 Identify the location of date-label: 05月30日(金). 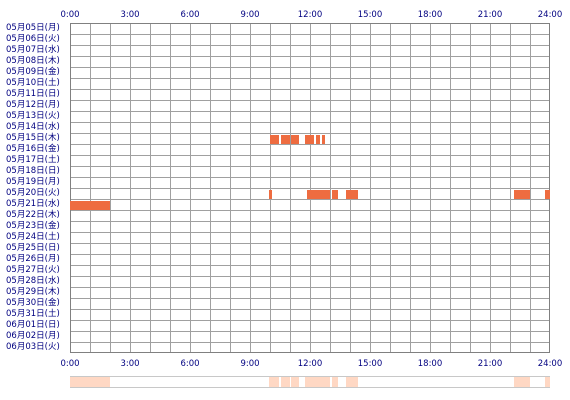
(33, 303).